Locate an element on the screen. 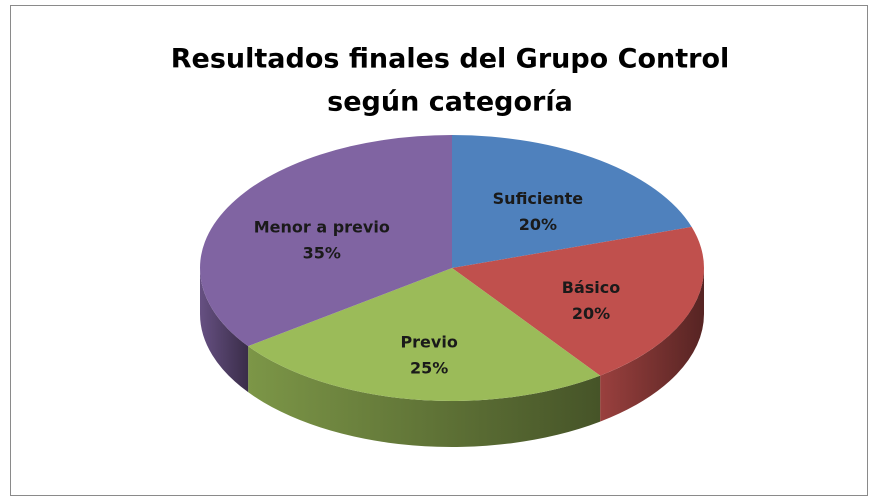  data-label-category: Básico is located at coordinates (591, 287).